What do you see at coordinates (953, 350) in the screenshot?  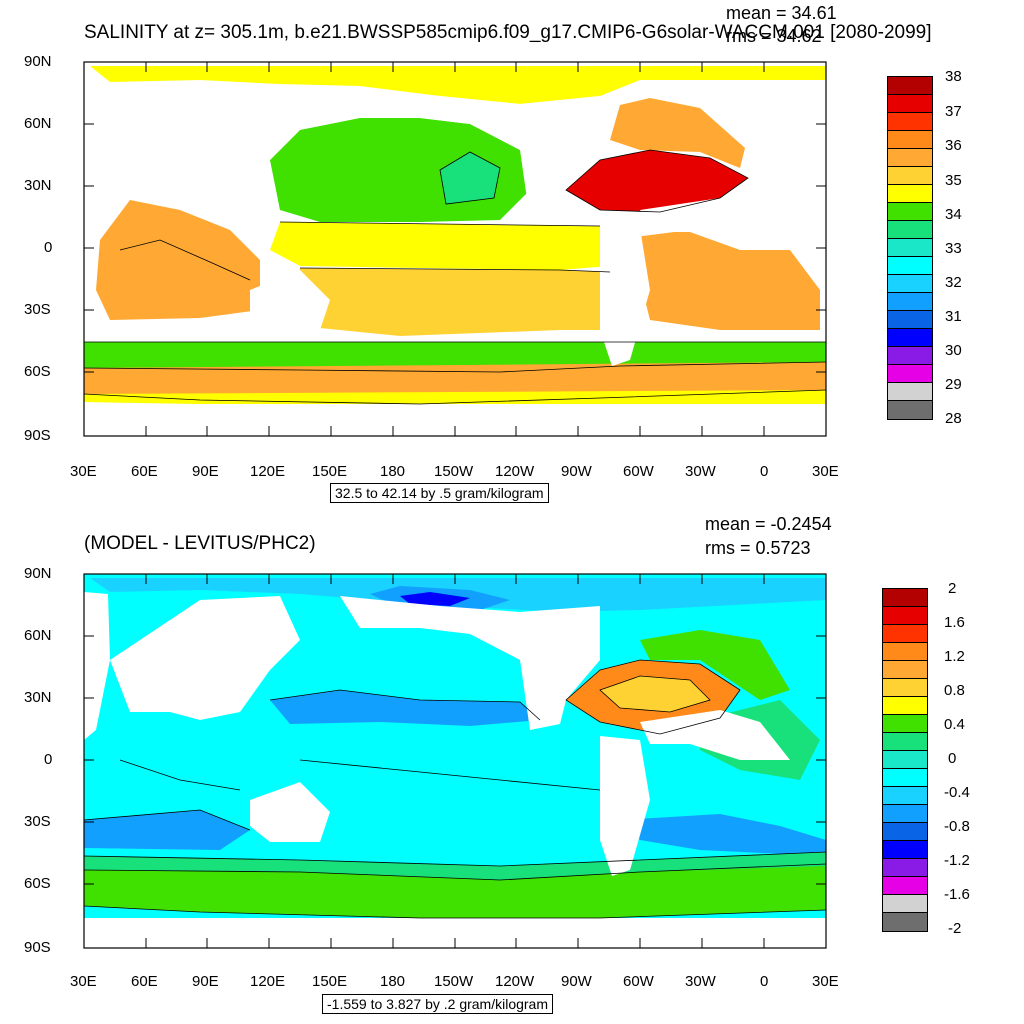 I see `colorbar-label: 30` at bounding box center [953, 350].